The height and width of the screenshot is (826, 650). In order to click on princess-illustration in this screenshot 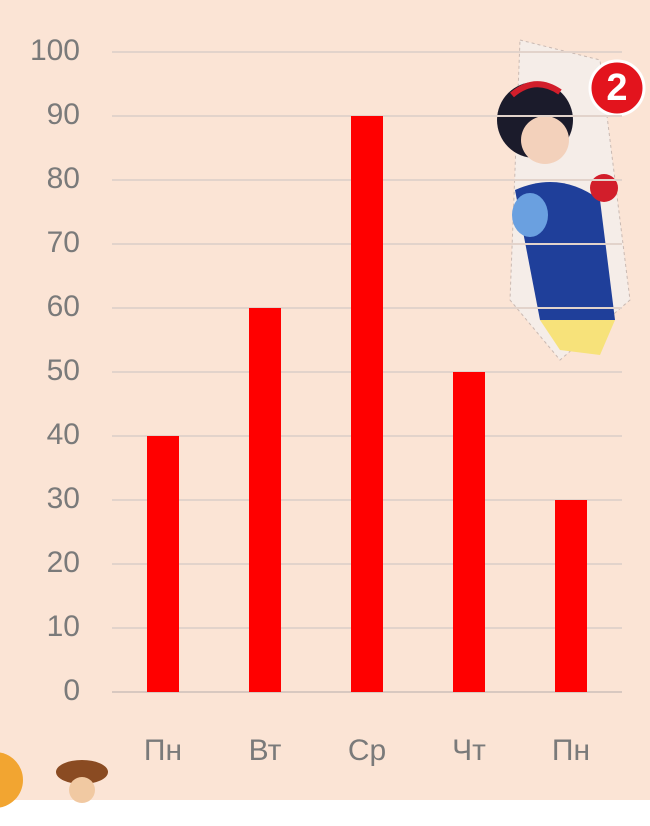, I will do `click(564, 200)`.